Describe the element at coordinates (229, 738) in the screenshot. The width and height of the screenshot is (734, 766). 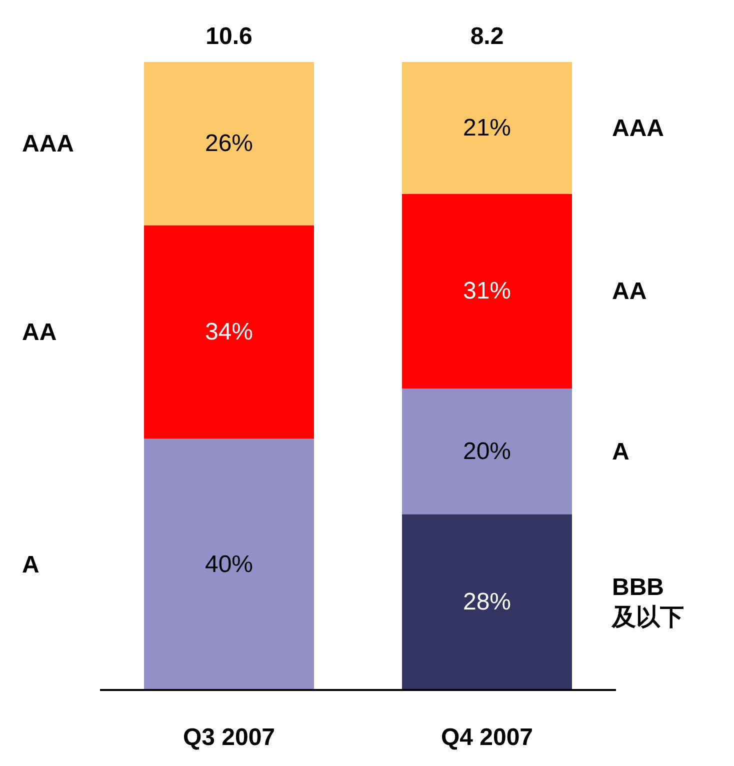
I see `x-tick-label: Q3 2007` at that location.